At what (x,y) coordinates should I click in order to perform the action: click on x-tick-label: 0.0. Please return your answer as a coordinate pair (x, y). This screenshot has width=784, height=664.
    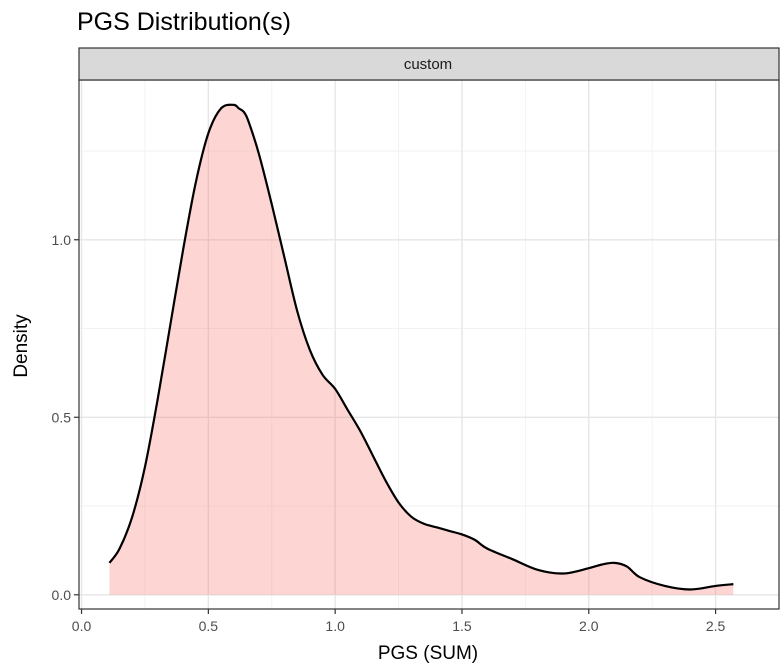
    Looking at the image, I should click on (82, 626).